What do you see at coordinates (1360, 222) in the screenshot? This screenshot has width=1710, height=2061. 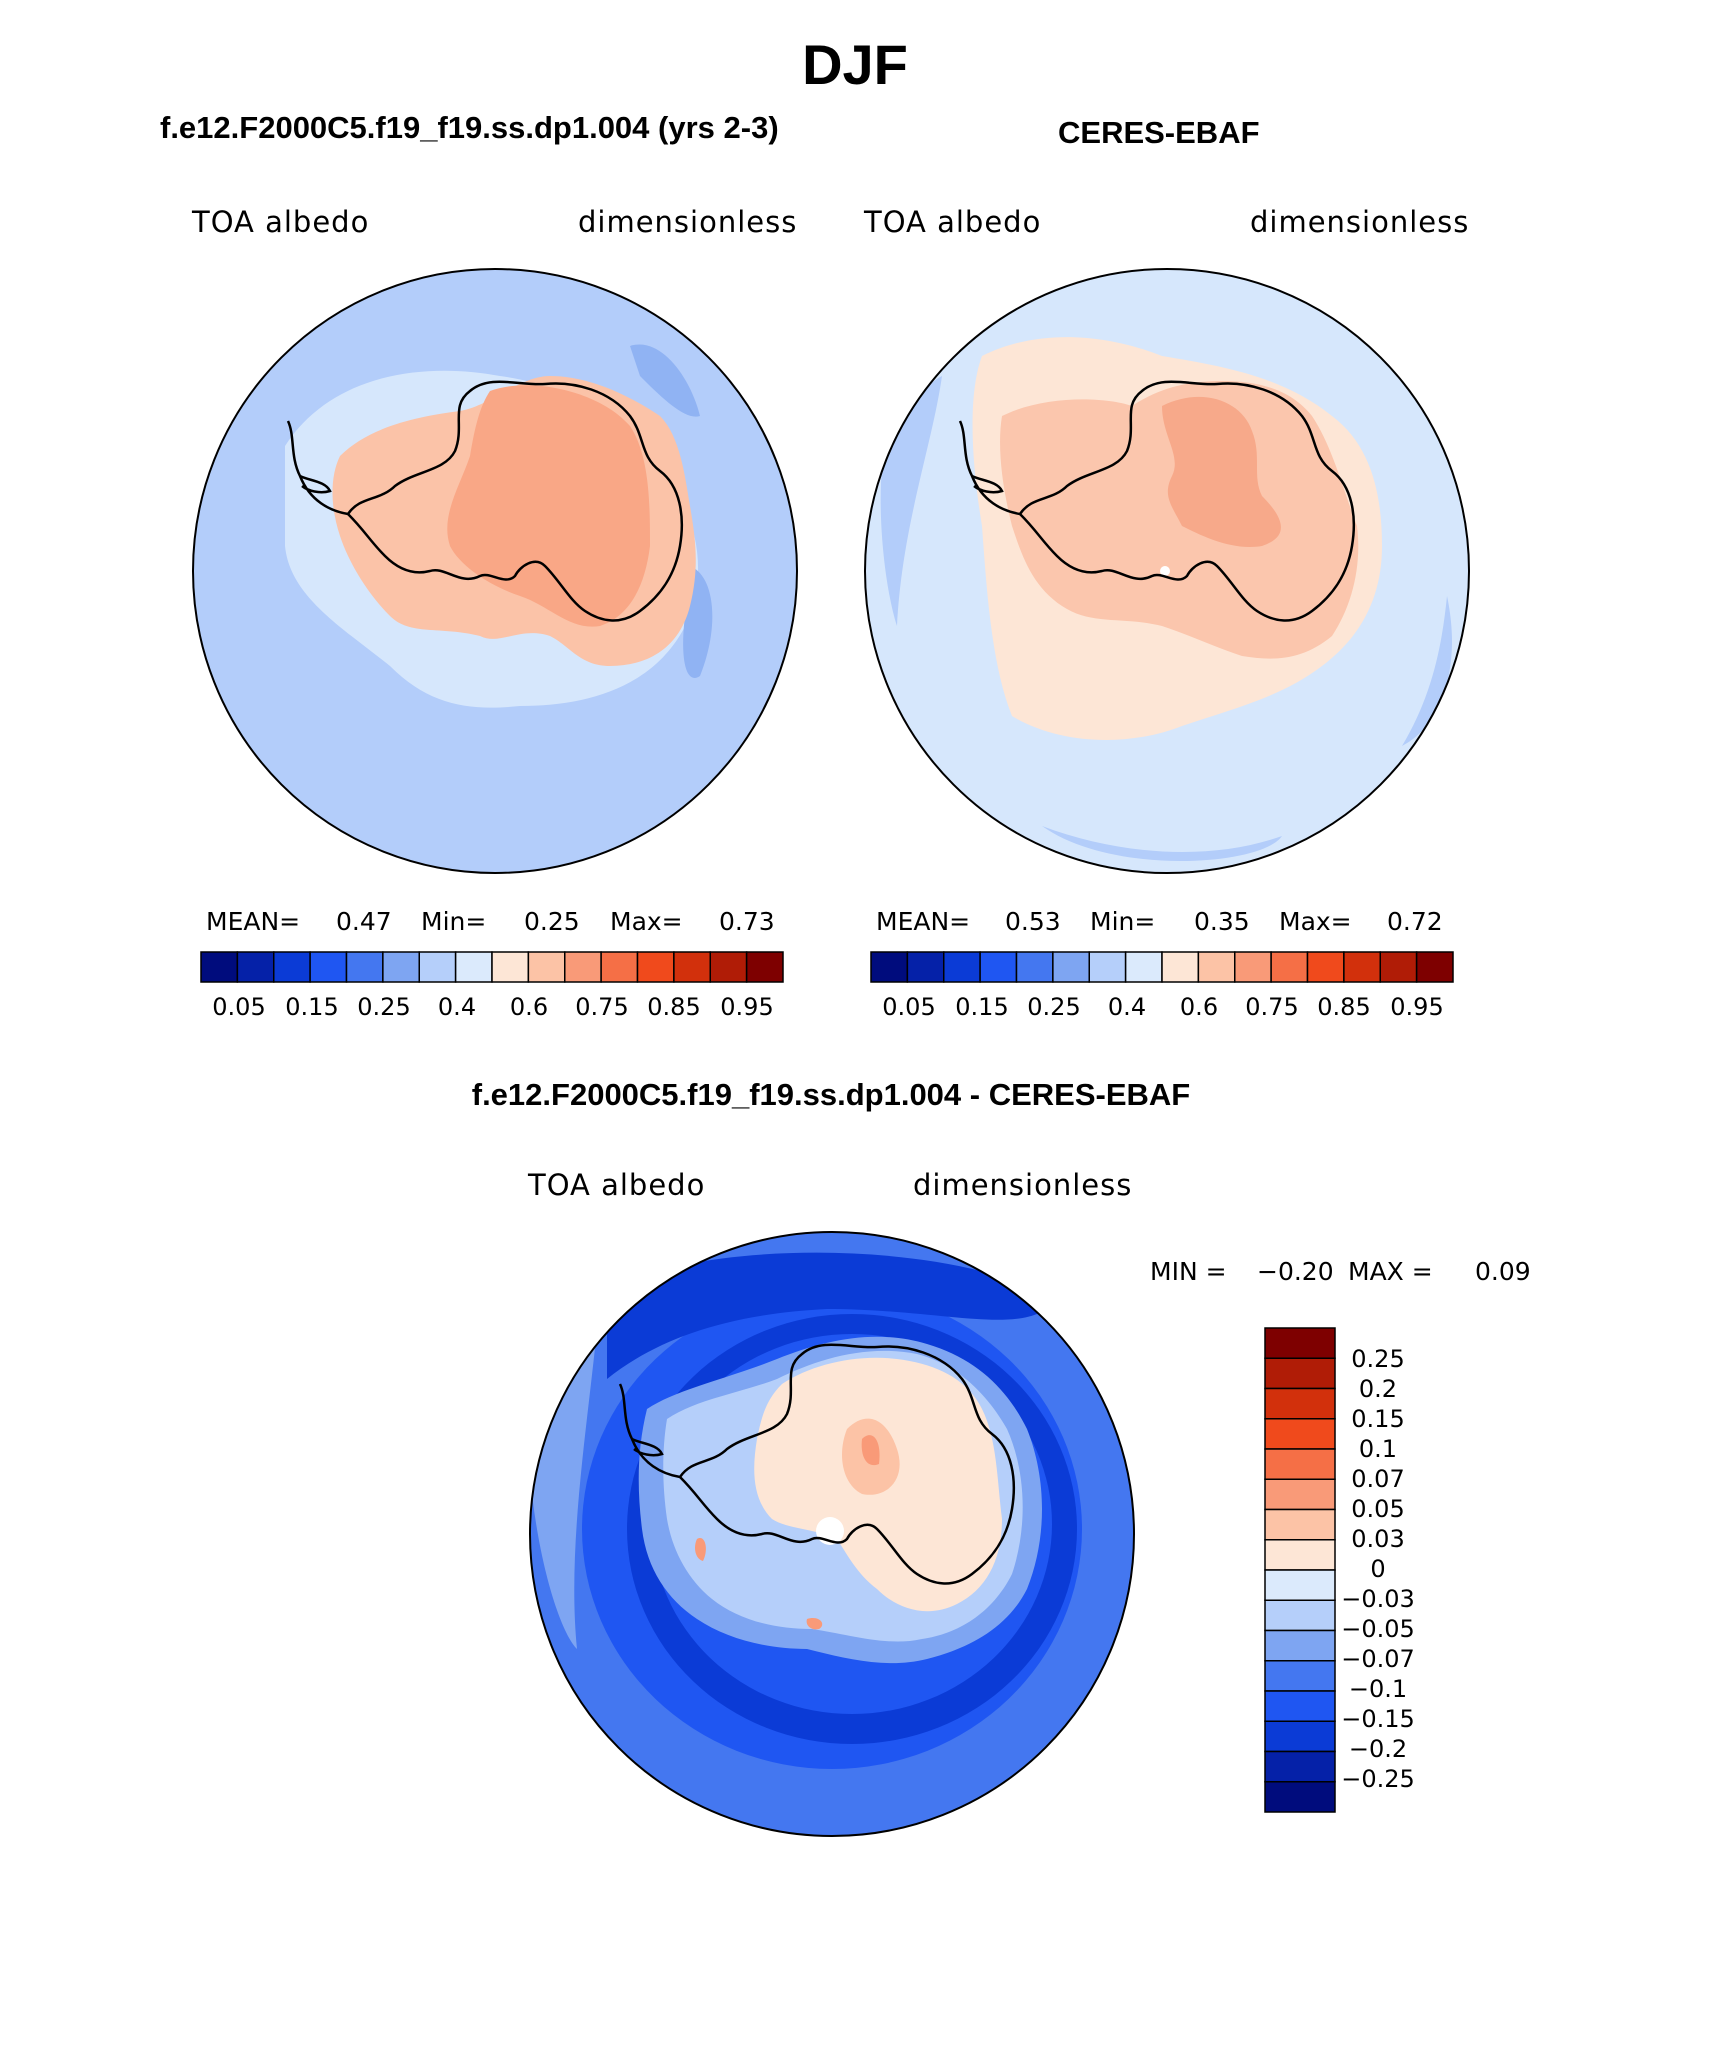 I see `panel2-units-label: dimensionless` at bounding box center [1360, 222].